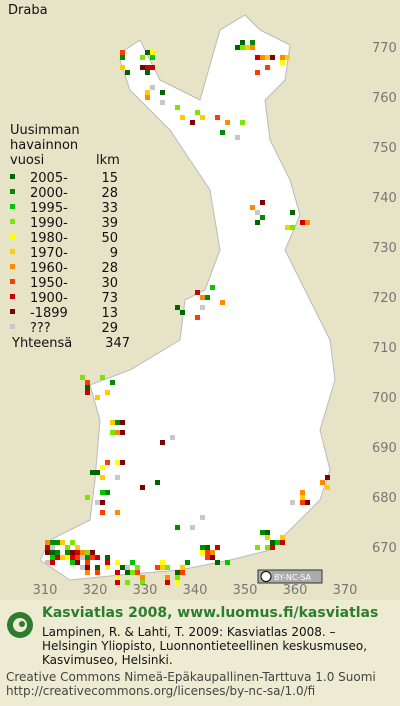 This screenshot has height=706, width=400. I want to click on legend-label: ???, so click(40, 328).